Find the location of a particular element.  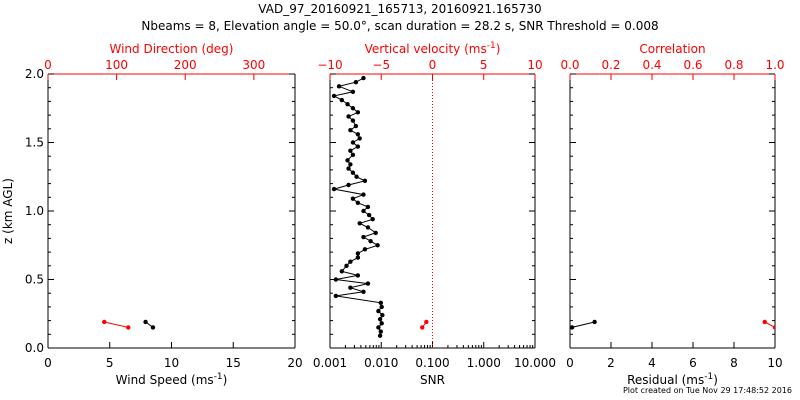

x-tick-label: 1.000 is located at coordinates (484, 363).